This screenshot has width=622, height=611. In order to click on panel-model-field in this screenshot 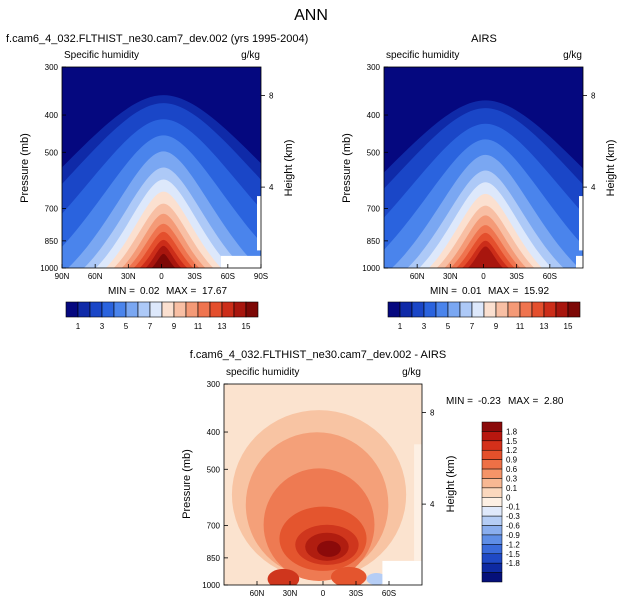, I will do `click(161, 167)`.